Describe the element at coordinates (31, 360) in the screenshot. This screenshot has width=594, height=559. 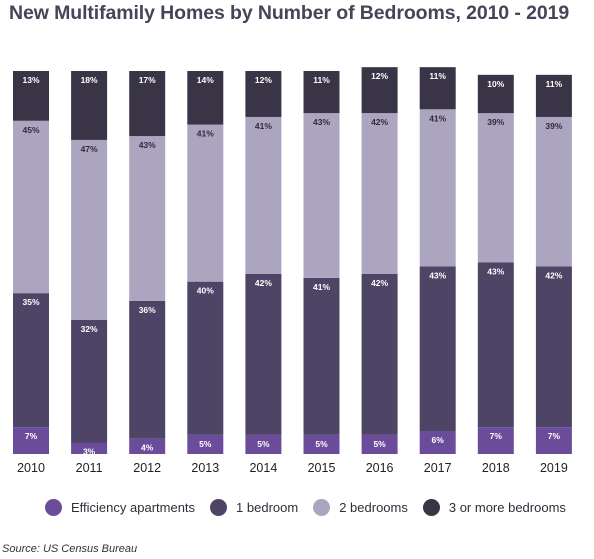
I see `bar-segment-1-bedroom-2010` at that location.